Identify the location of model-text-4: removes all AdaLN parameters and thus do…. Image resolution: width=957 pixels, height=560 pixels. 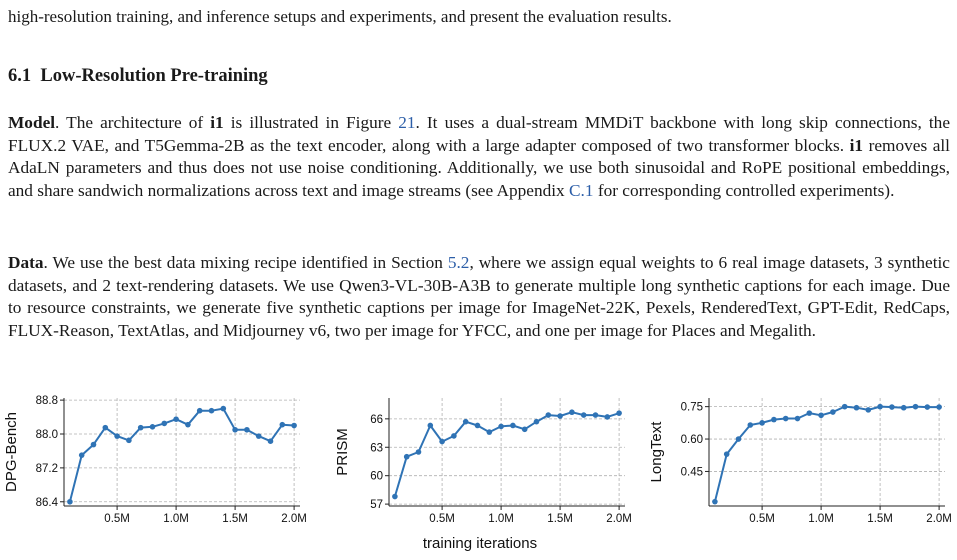
(479, 167).